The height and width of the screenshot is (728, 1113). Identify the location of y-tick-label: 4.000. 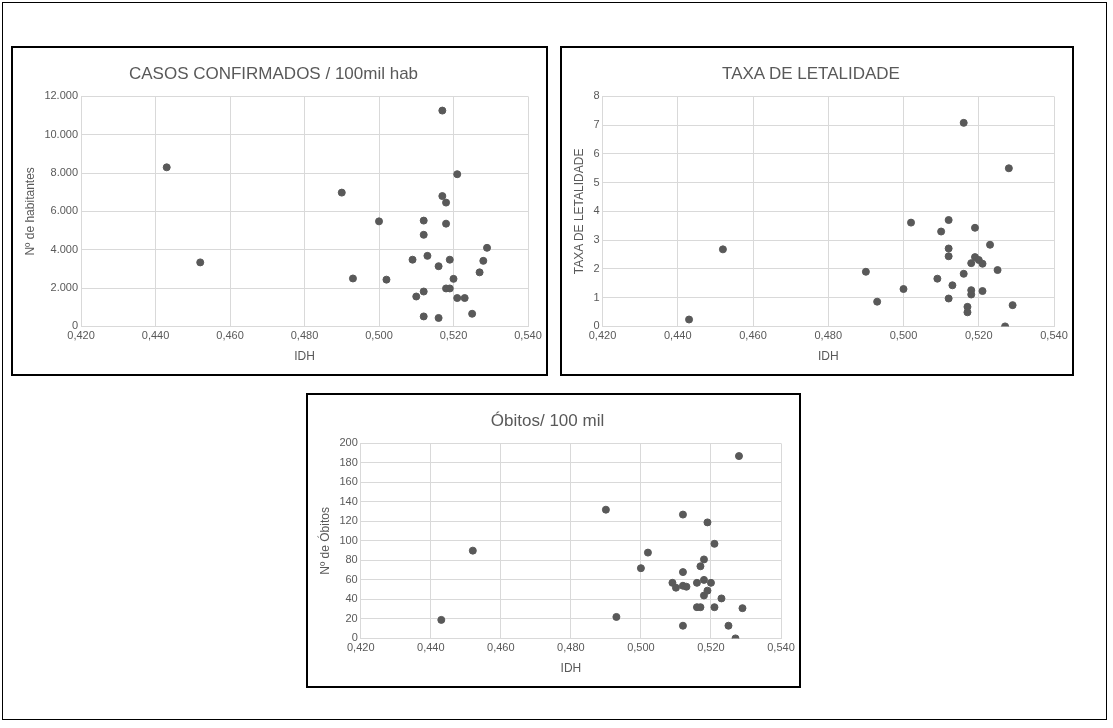
(64, 248).